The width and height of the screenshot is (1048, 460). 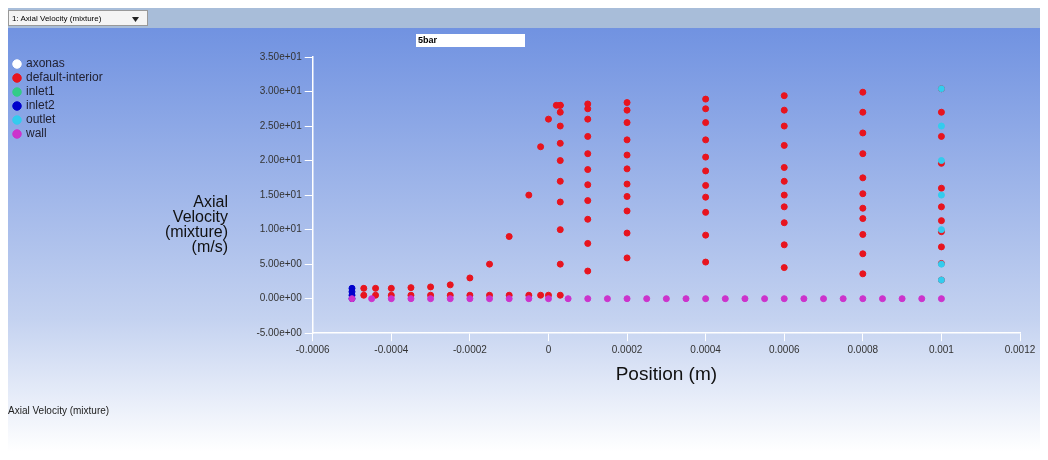 What do you see at coordinates (41, 91) in the screenshot?
I see `legend-label: inlet1` at bounding box center [41, 91].